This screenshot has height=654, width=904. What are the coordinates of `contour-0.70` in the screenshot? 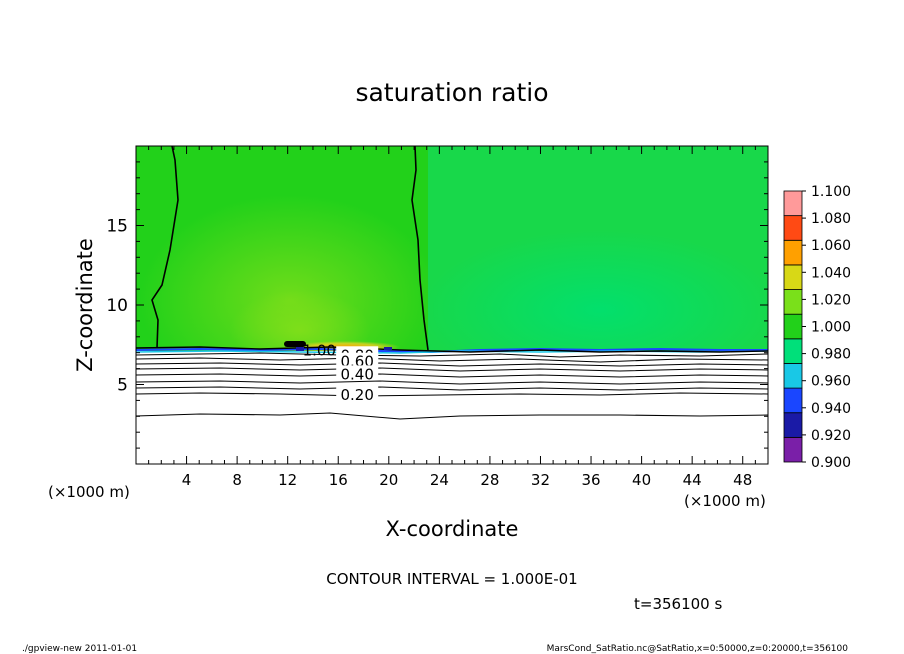 It's located at (452, 364).